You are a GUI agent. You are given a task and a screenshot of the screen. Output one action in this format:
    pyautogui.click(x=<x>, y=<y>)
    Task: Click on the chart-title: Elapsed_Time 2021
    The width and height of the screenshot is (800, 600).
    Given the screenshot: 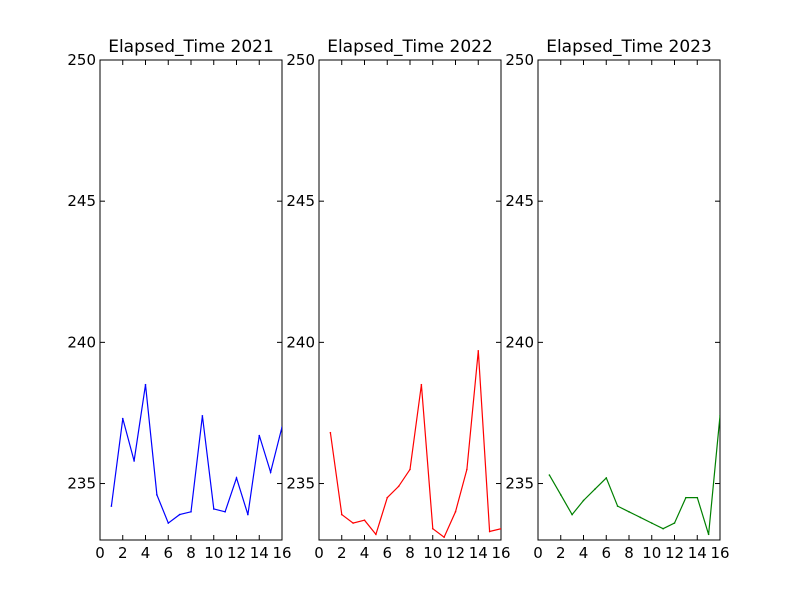 What is the action you would take?
    pyautogui.click(x=191, y=47)
    